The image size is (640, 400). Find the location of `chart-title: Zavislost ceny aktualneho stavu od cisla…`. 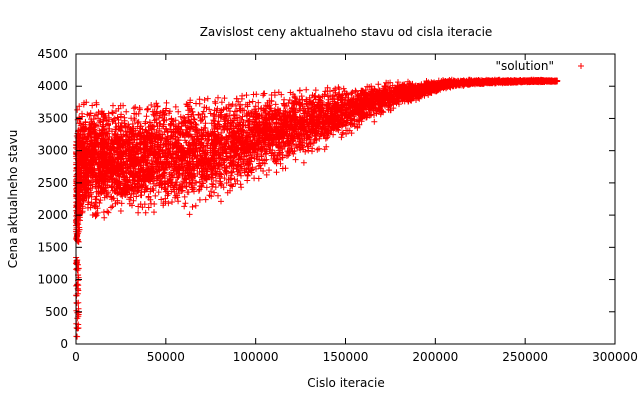

chart-title: Zavislost ceny aktualneho stavu od cisla… is located at coordinates (346, 32).